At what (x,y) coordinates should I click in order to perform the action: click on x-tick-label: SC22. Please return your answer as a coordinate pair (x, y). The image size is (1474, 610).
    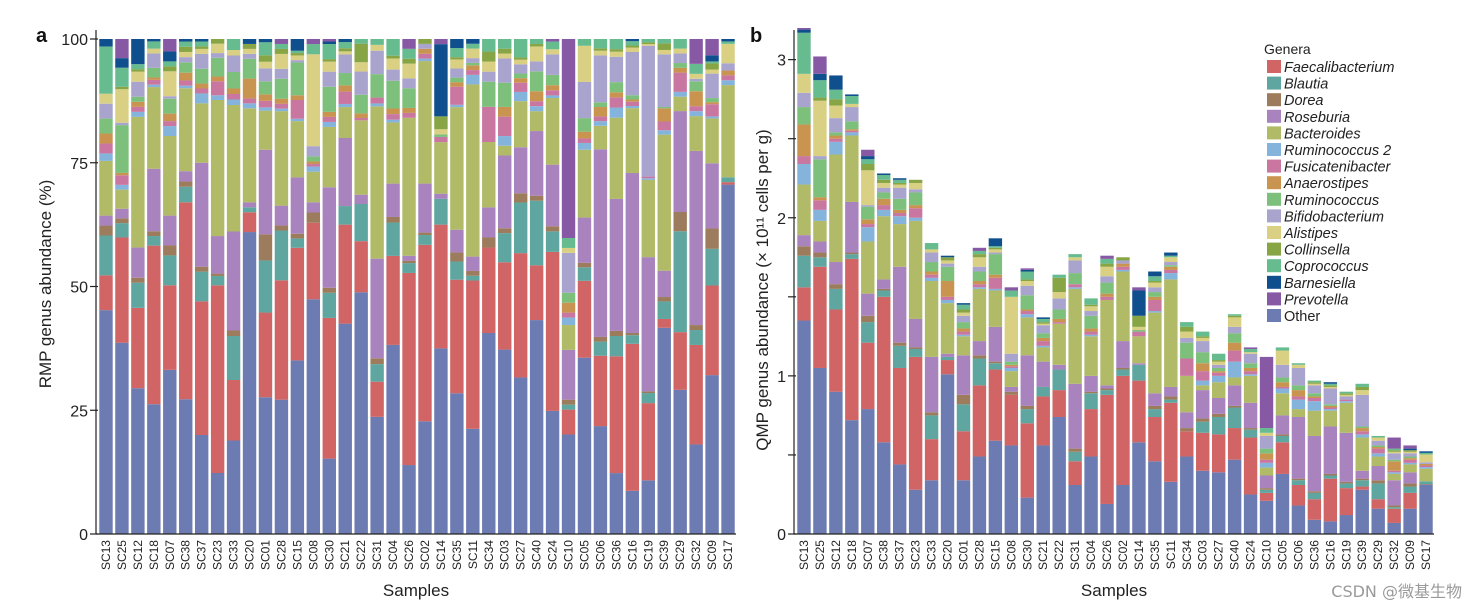
    Looking at the image, I should click on (361, 555).